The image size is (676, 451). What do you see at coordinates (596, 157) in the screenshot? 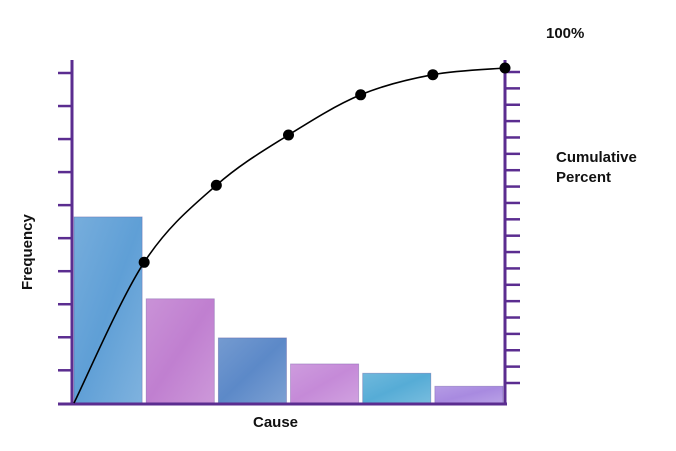
I see `y2-axis-label-line1: Cumulative` at bounding box center [596, 157].